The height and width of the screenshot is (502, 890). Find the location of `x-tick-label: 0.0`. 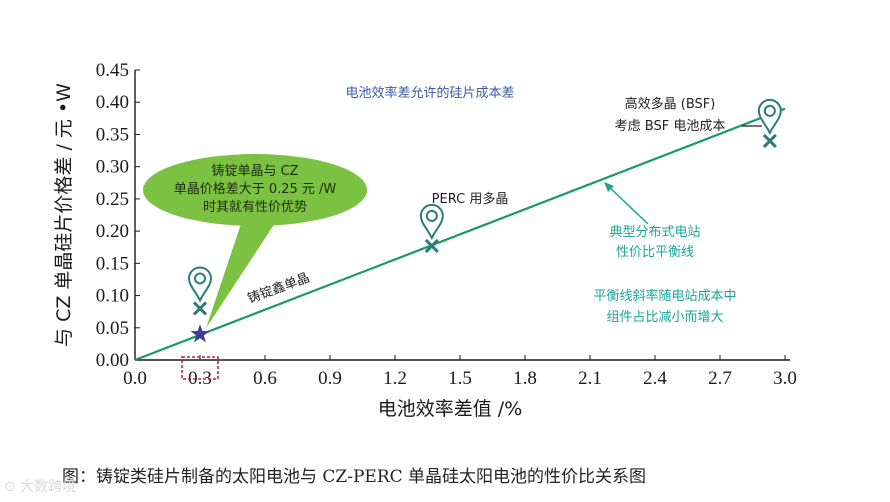

x-tick-label: 0.0 is located at coordinates (135, 378).